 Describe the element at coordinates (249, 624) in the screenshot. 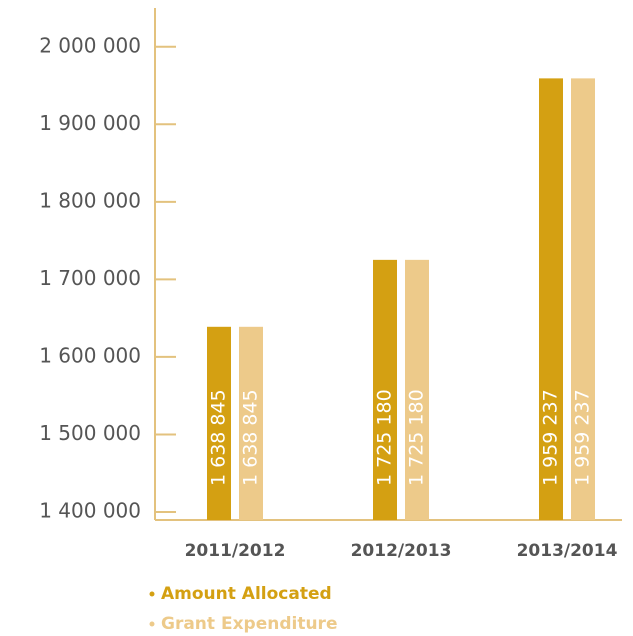

I see `legend-label: Grant Expenditure` at that location.